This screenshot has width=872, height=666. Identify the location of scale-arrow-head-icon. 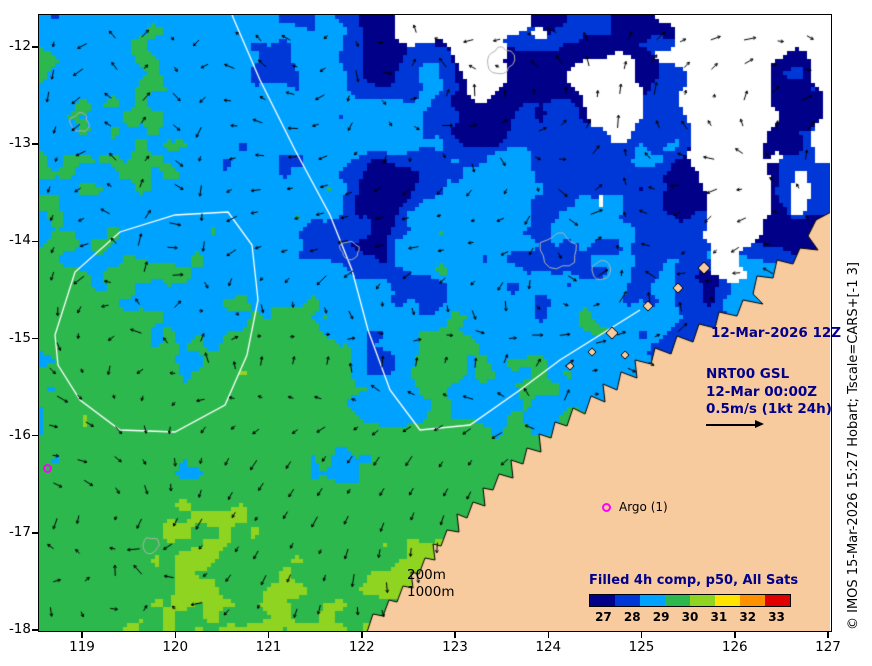
(759, 424).